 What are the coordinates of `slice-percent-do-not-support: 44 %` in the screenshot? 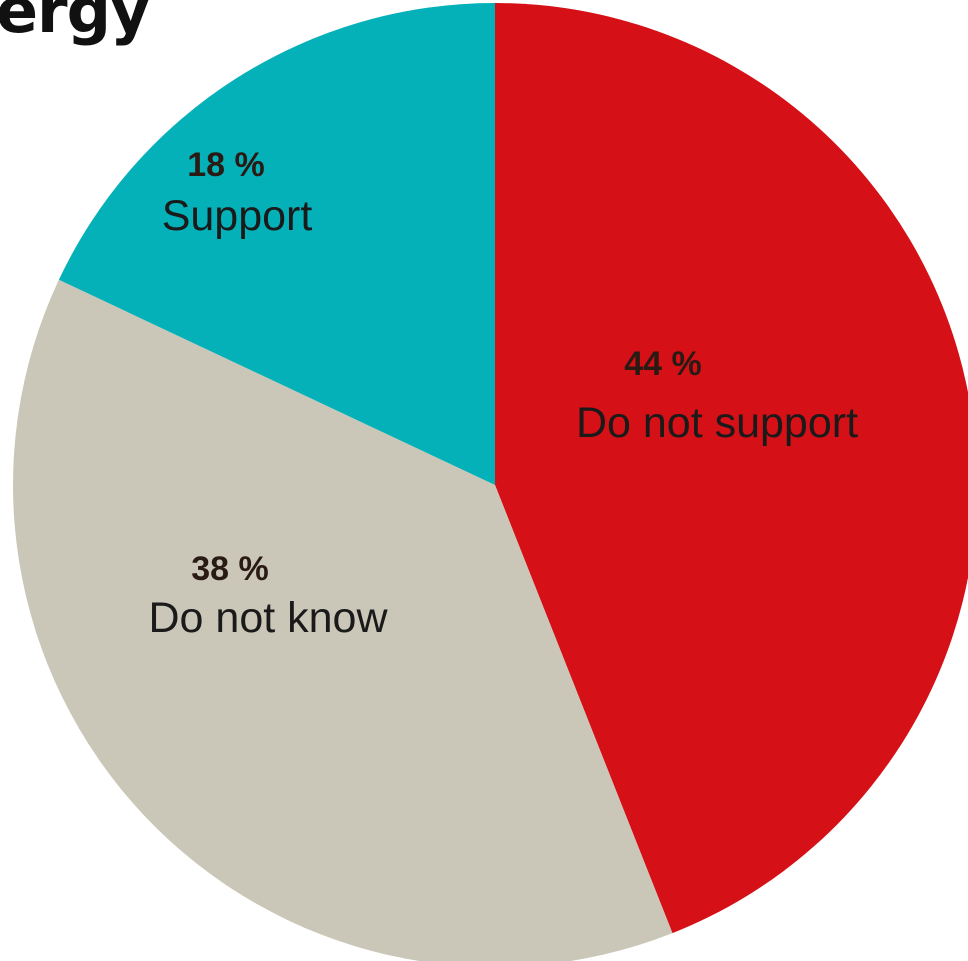 It's located at (663, 364).